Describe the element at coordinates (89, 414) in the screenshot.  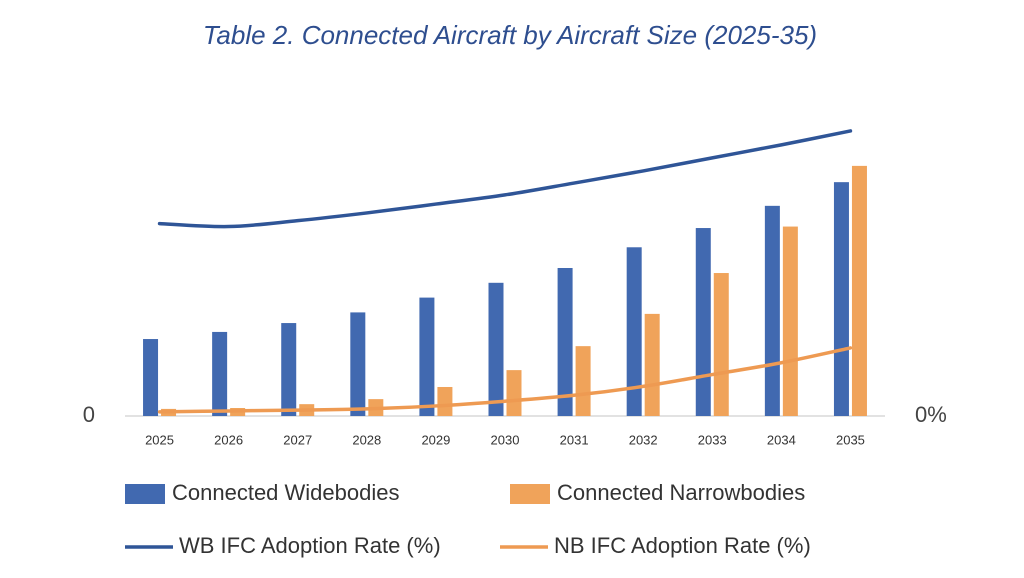
I see `y-tick-label: 0` at that location.